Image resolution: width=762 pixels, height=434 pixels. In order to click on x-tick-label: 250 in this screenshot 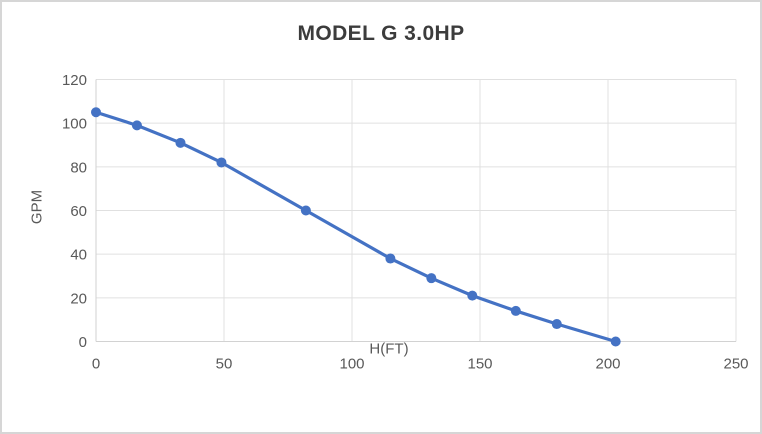, I will do `click(735, 364)`.